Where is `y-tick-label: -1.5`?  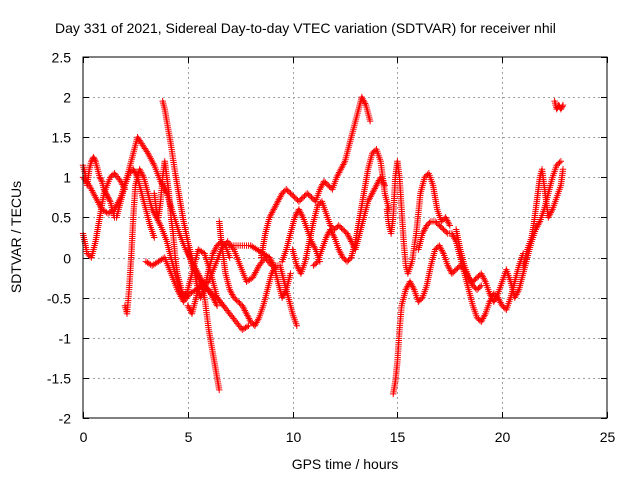
y-tick-label: -1.5 is located at coordinates (59, 379).